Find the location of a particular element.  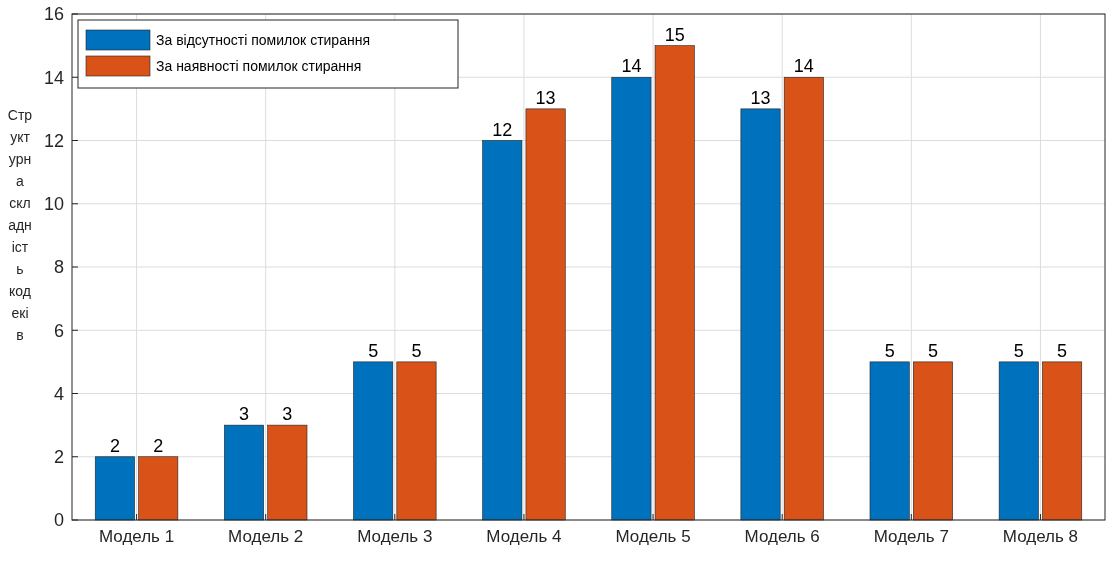

legend-label: За наявності помилок стирання is located at coordinates (259, 65).